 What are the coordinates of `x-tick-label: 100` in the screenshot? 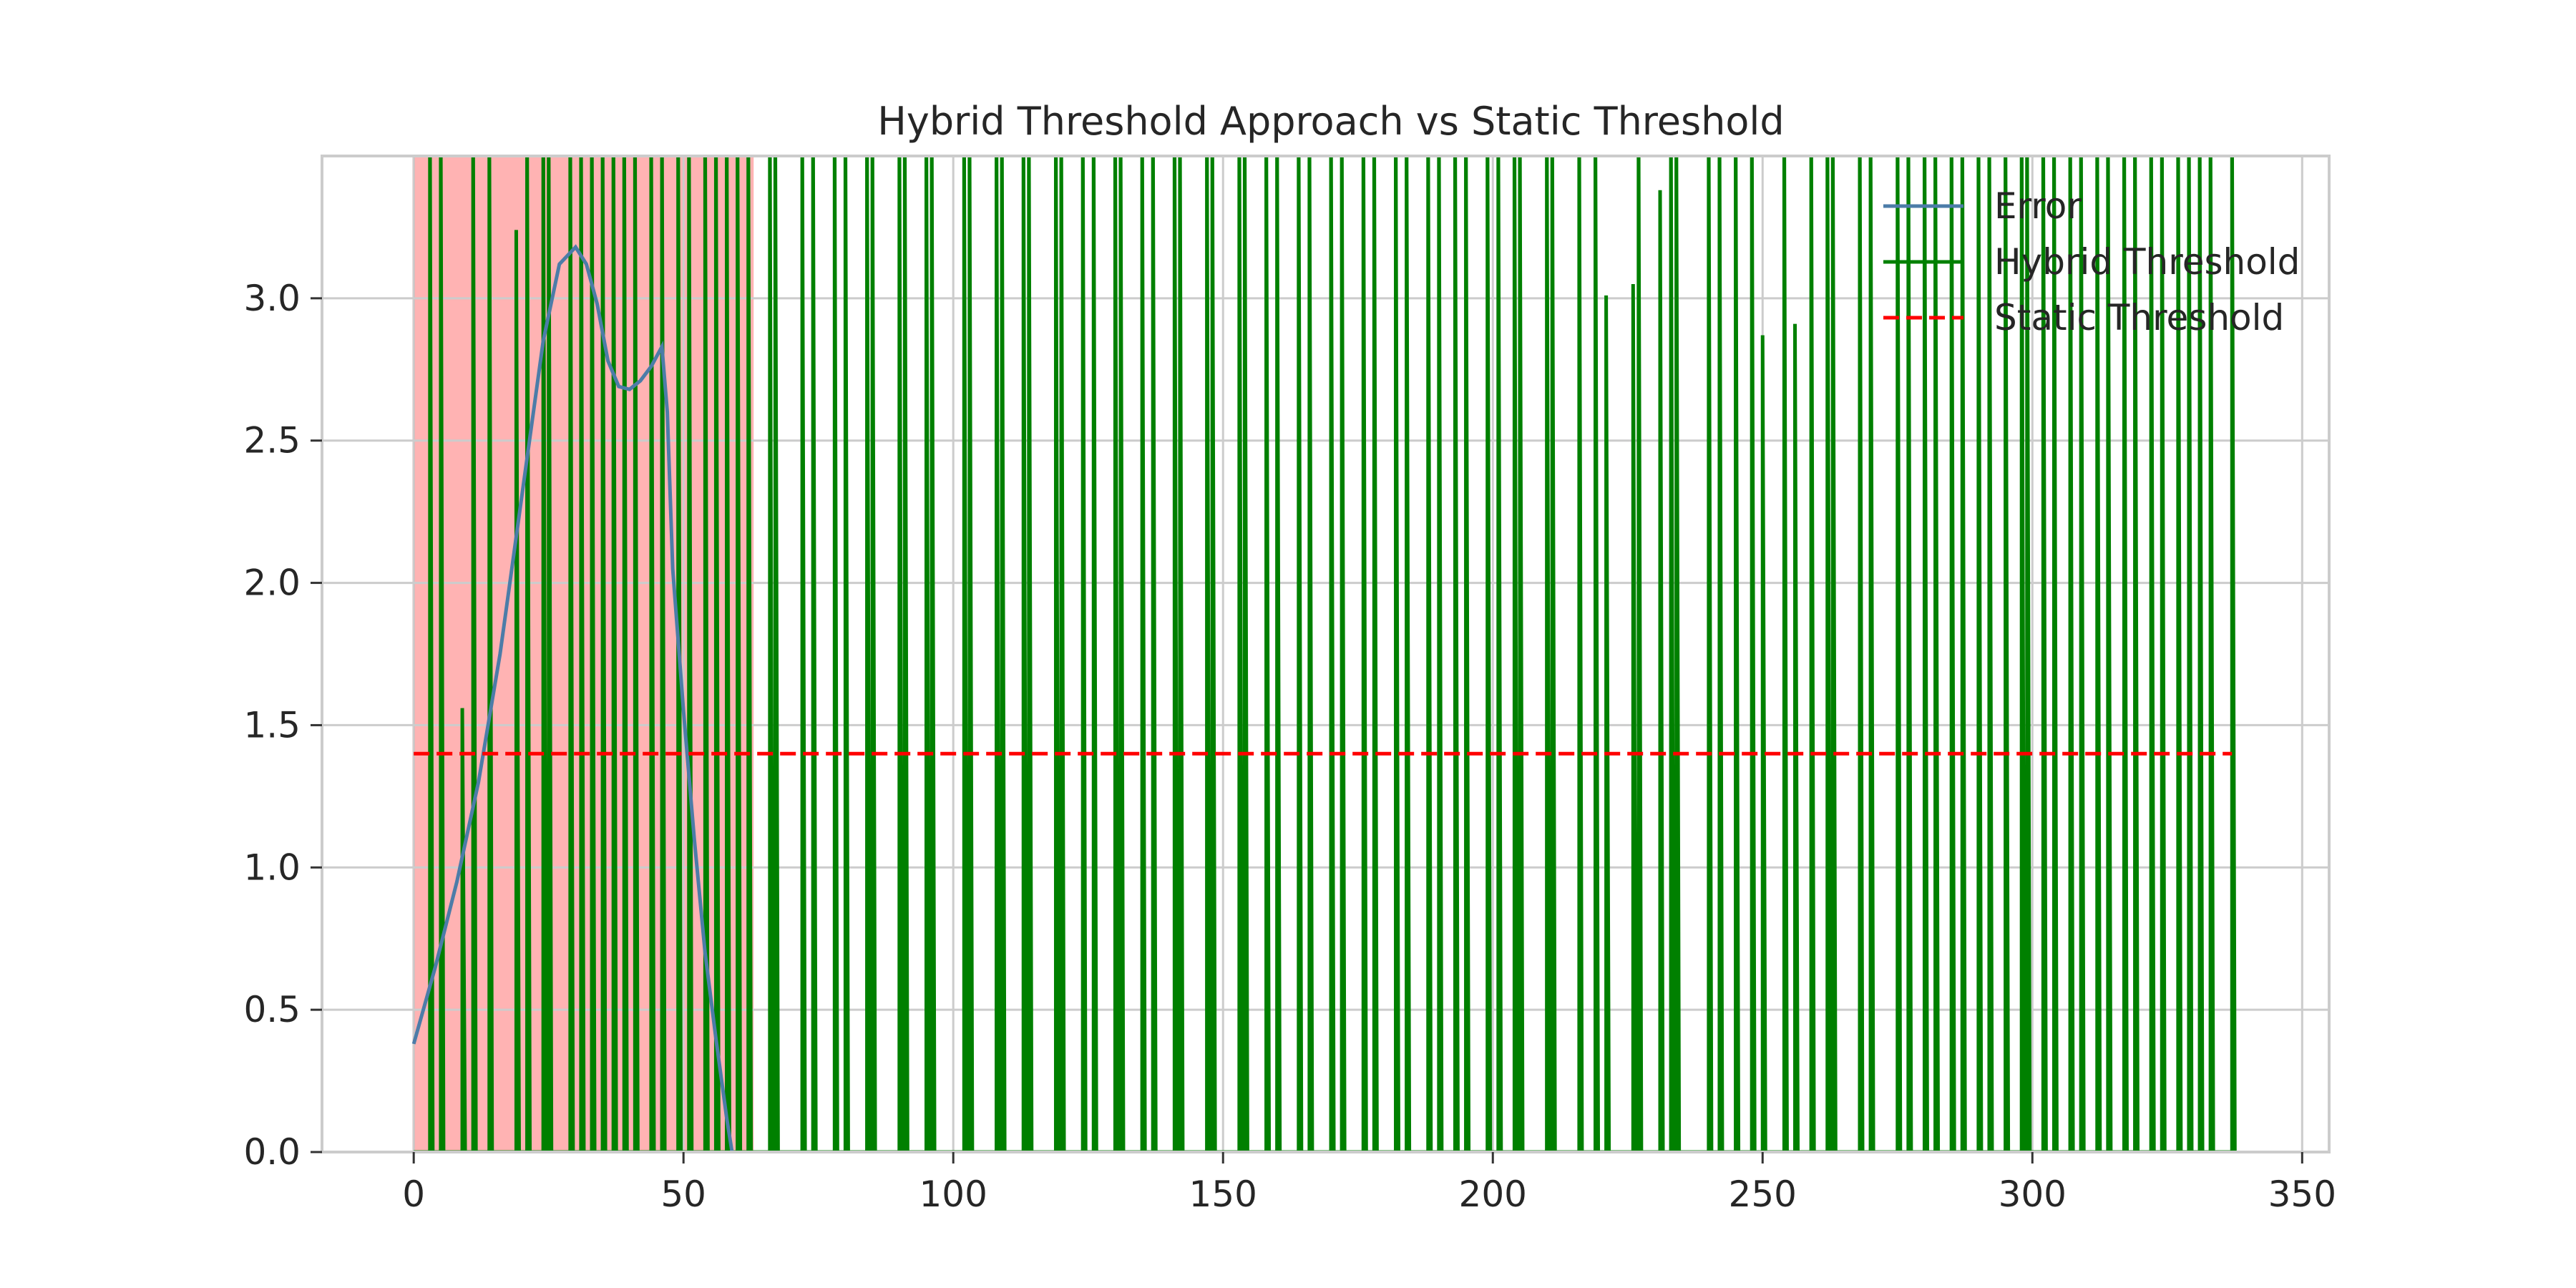 It's located at (953, 1194).